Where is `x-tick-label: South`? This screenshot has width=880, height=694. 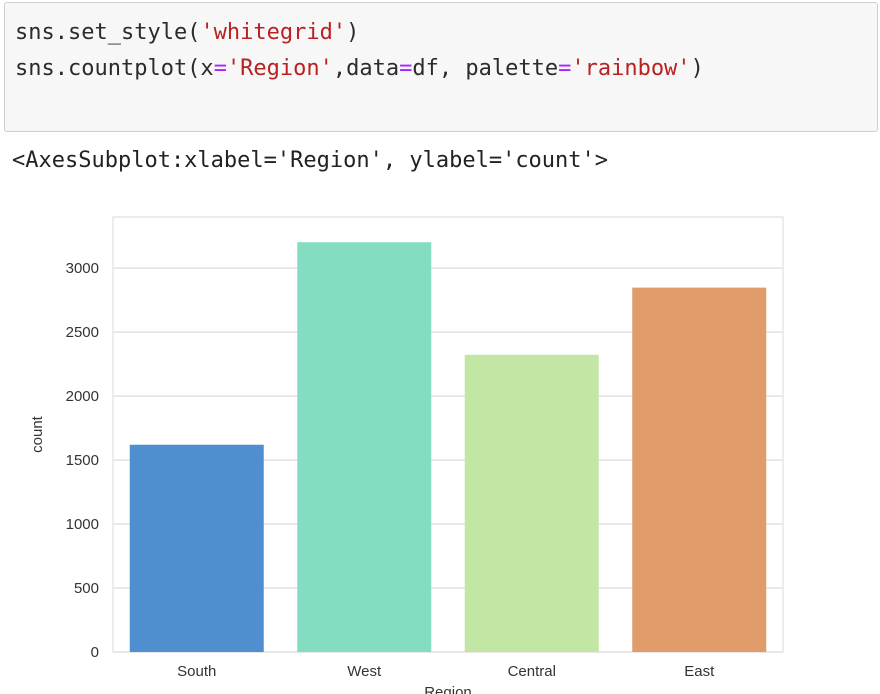 x-tick-label: South is located at coordinates (196, 671).